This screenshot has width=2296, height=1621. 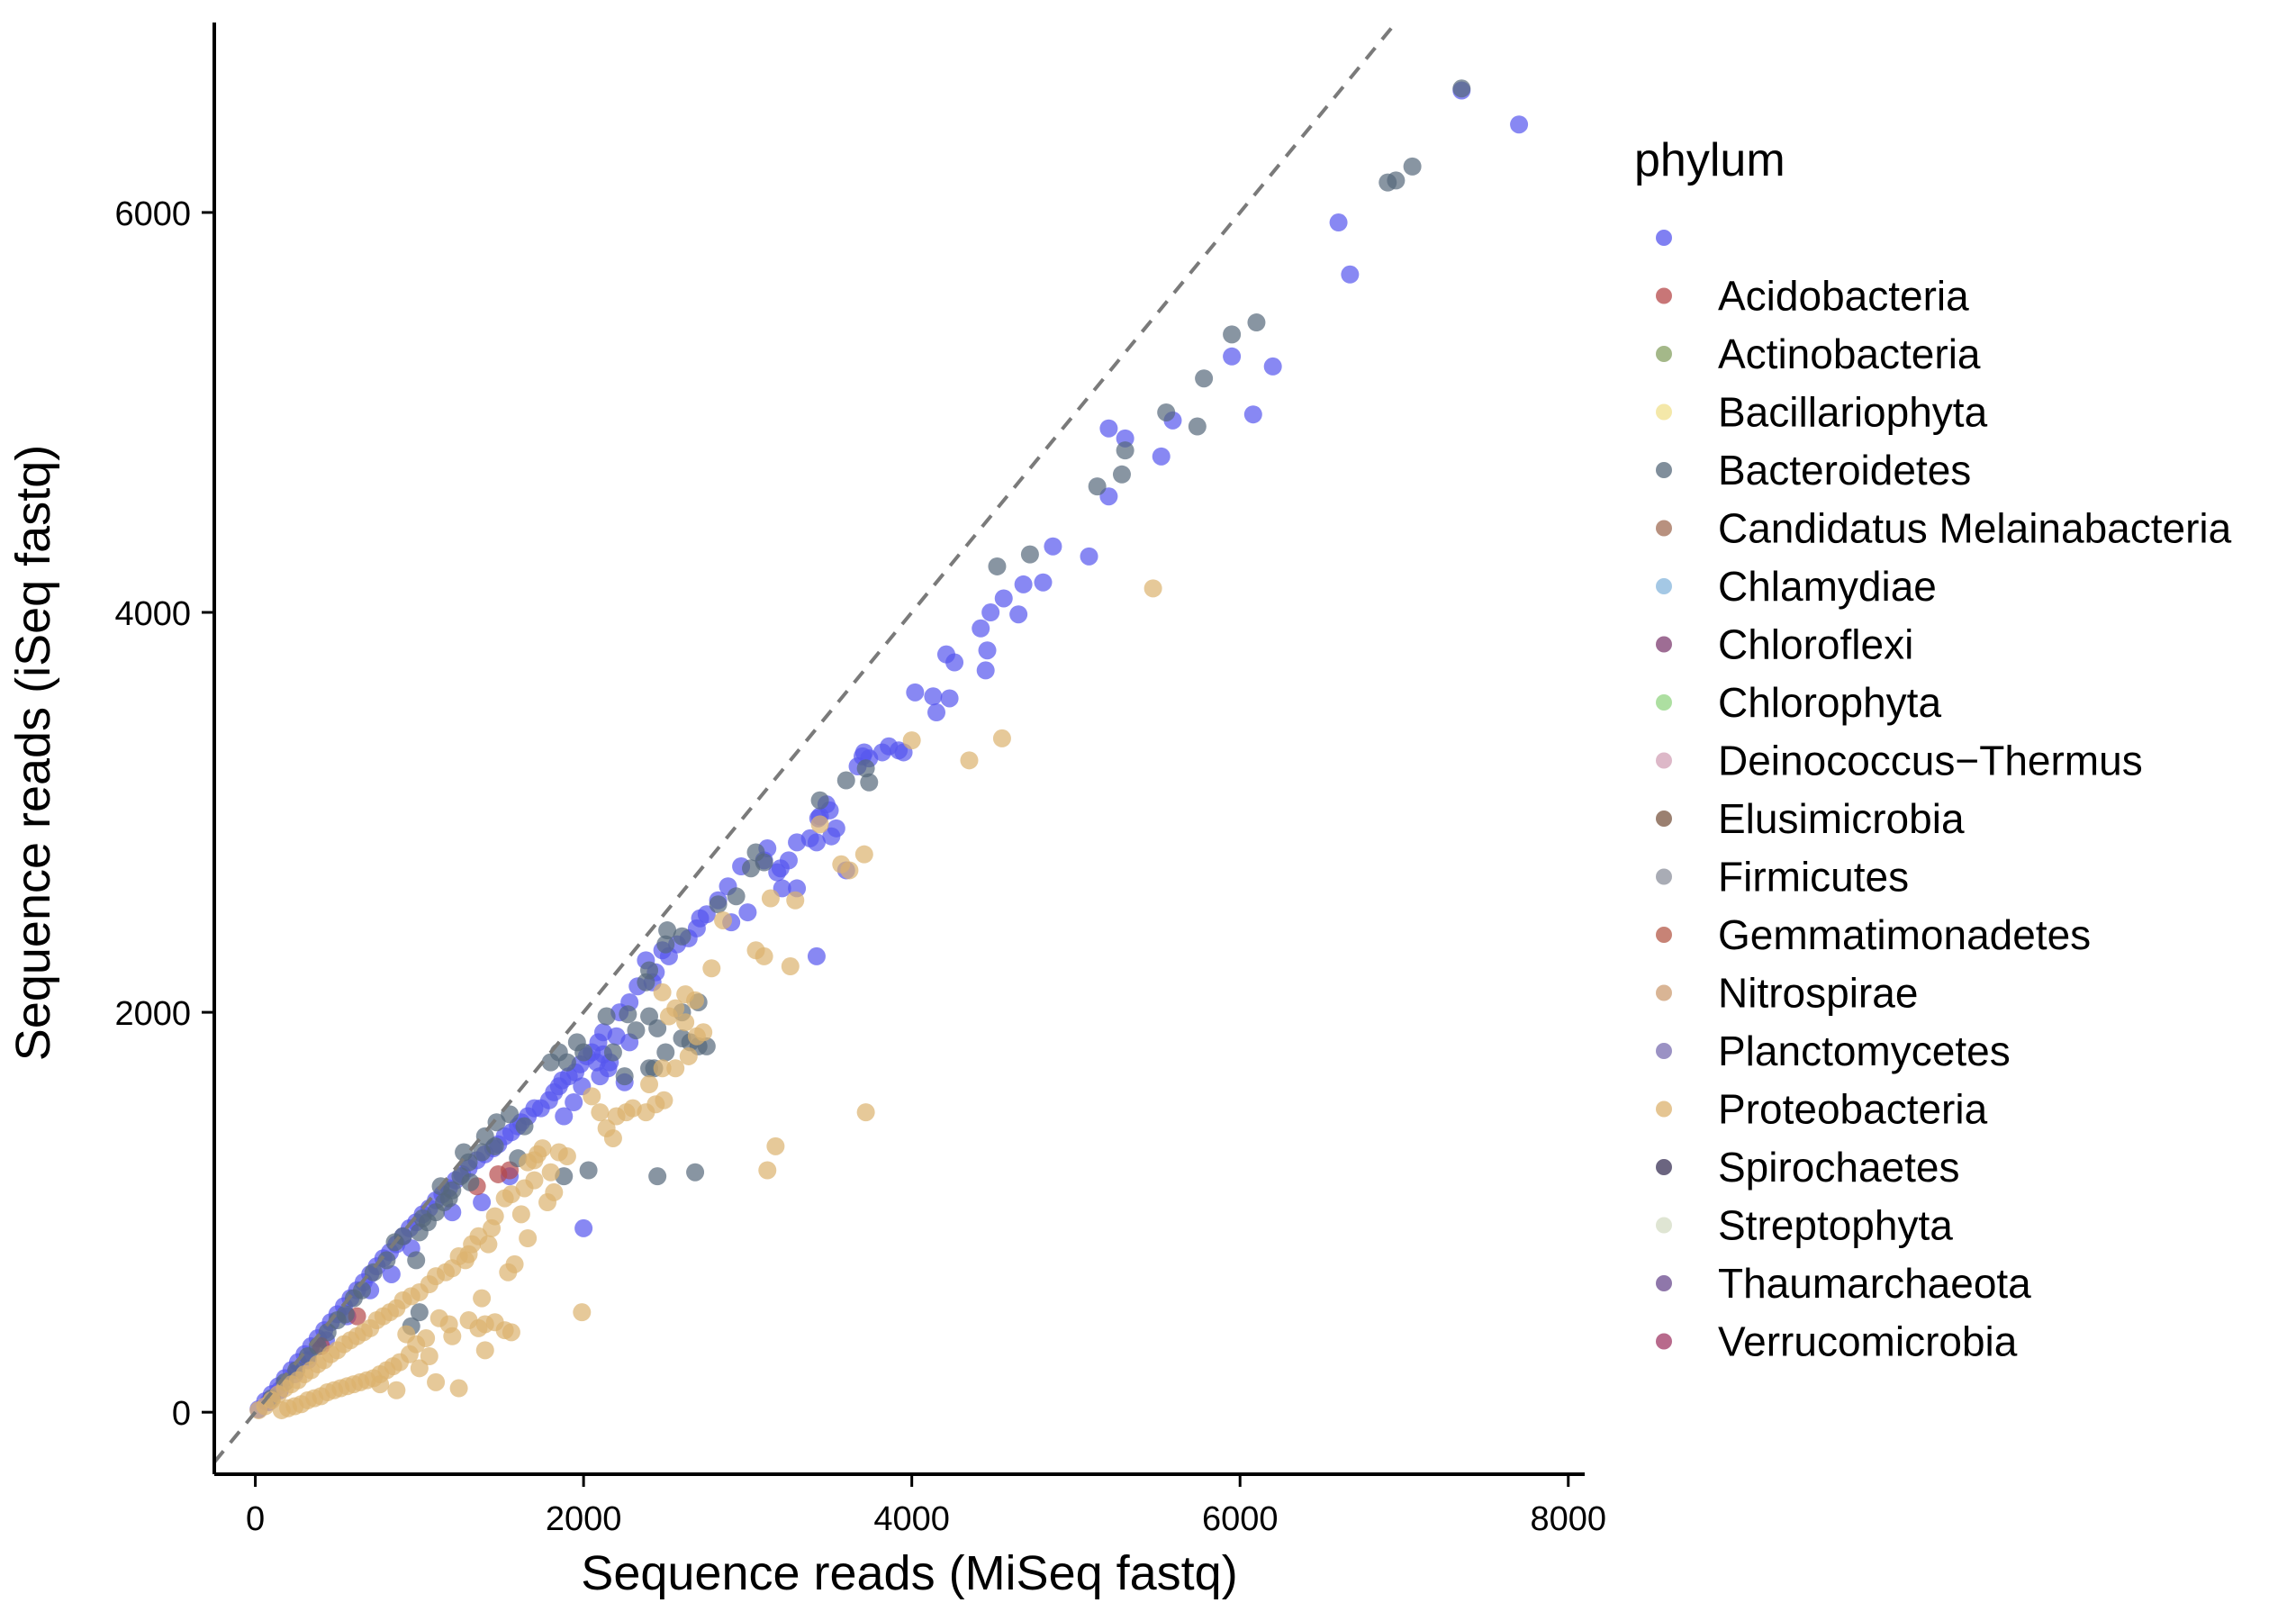 I want to click on x-tick-label: 8000, so click(x=1568, y=1519).